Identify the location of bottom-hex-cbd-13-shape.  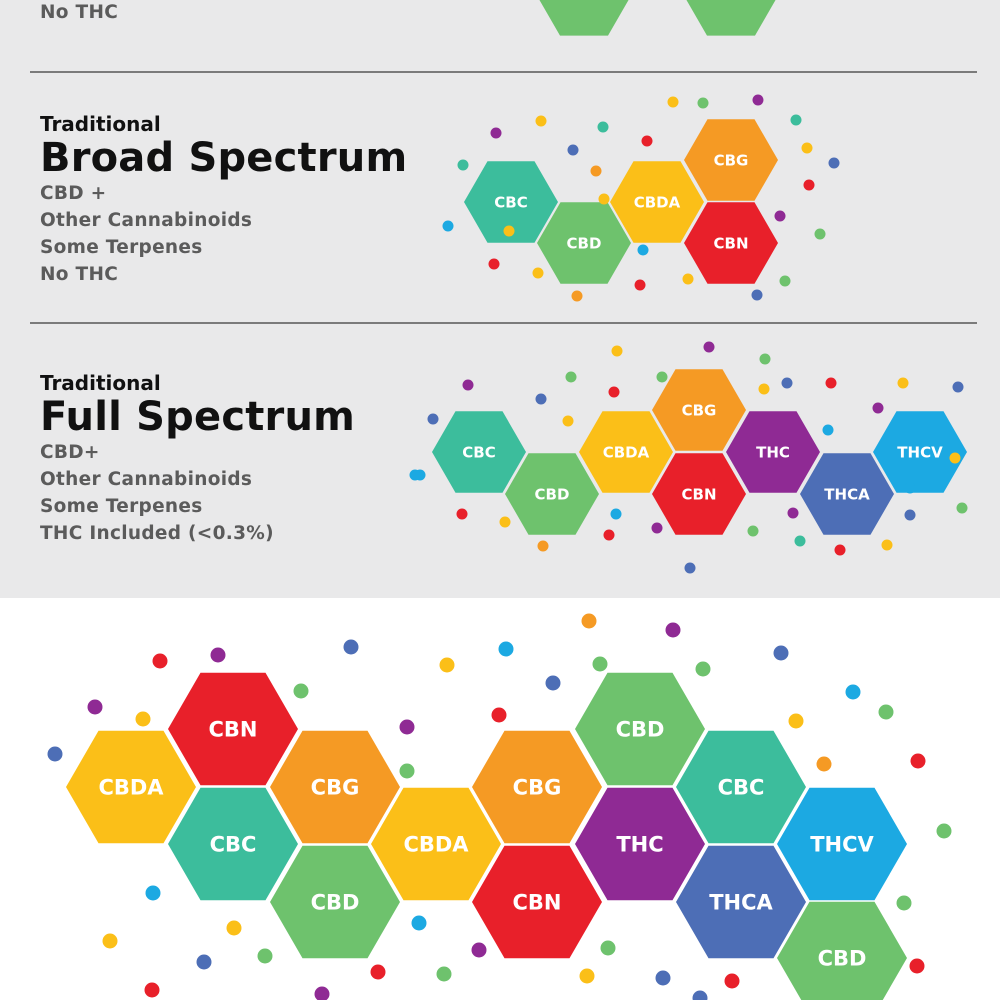
(842, 950).